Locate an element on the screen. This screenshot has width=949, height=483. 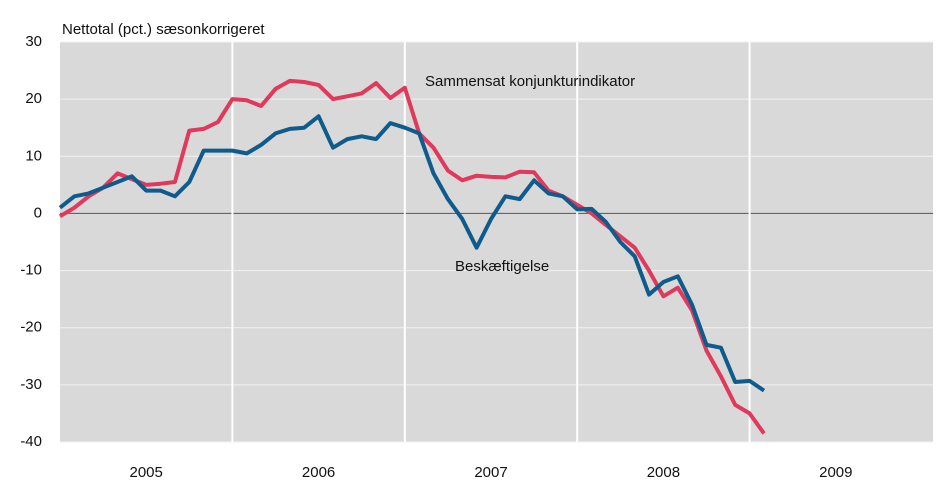
x-tick-label: 2008 is located at coordinates (663, 472).